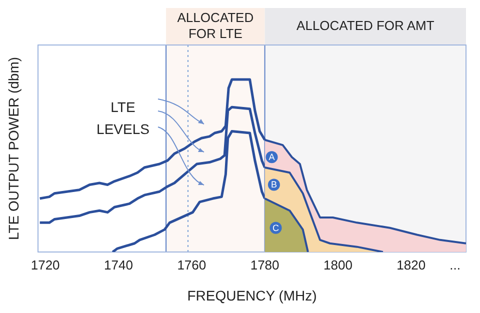  Describe the element at coordinates (215, 26) in the screenshot. I see `band-label: ALLOCATED FOR LTE` at that location.